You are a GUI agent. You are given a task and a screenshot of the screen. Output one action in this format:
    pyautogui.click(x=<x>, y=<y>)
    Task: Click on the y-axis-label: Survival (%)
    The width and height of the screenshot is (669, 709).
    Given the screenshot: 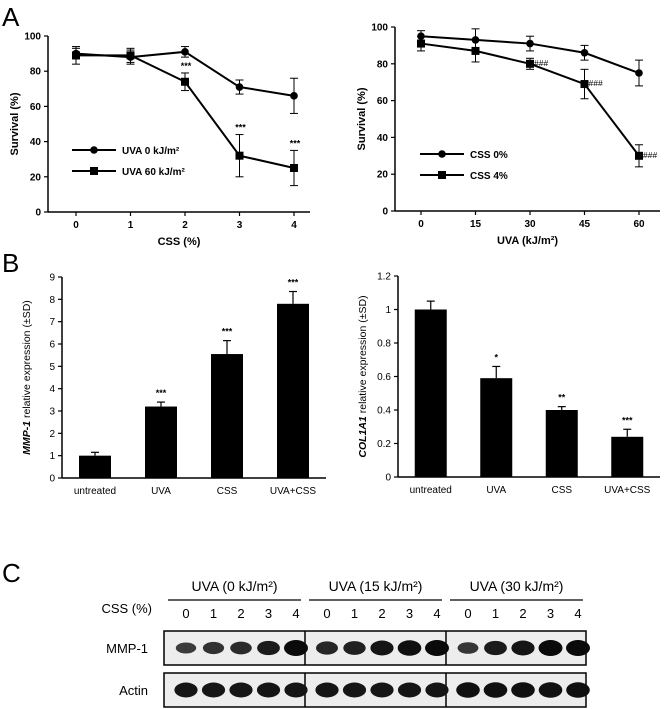 What is the action you would take?
    pyautogui.click(x=15, y=123)
    